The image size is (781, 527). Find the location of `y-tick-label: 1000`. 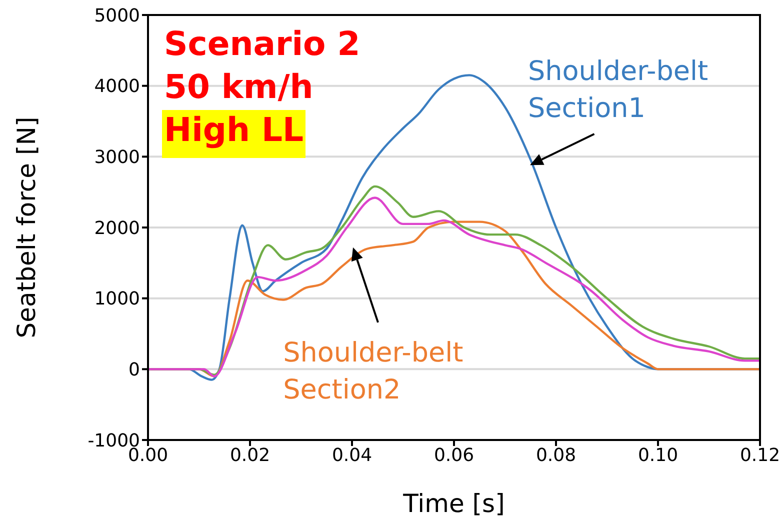

y-tick-label: 1000 is located at coordinates (117, 299).